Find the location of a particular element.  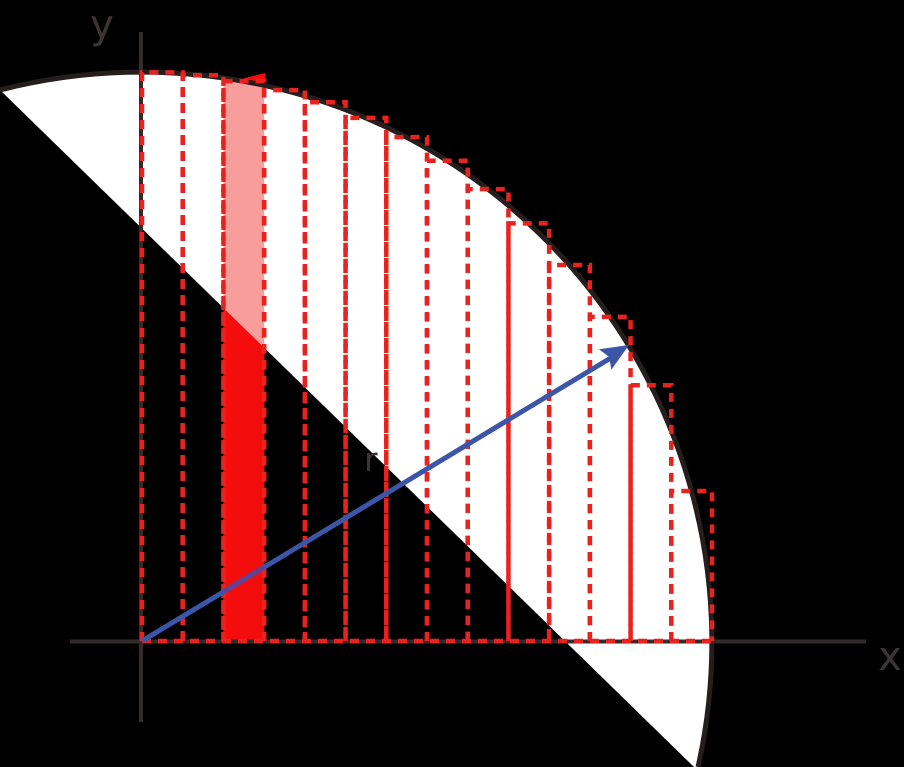

y-axis-label: y is located at coordinates (102, 25).